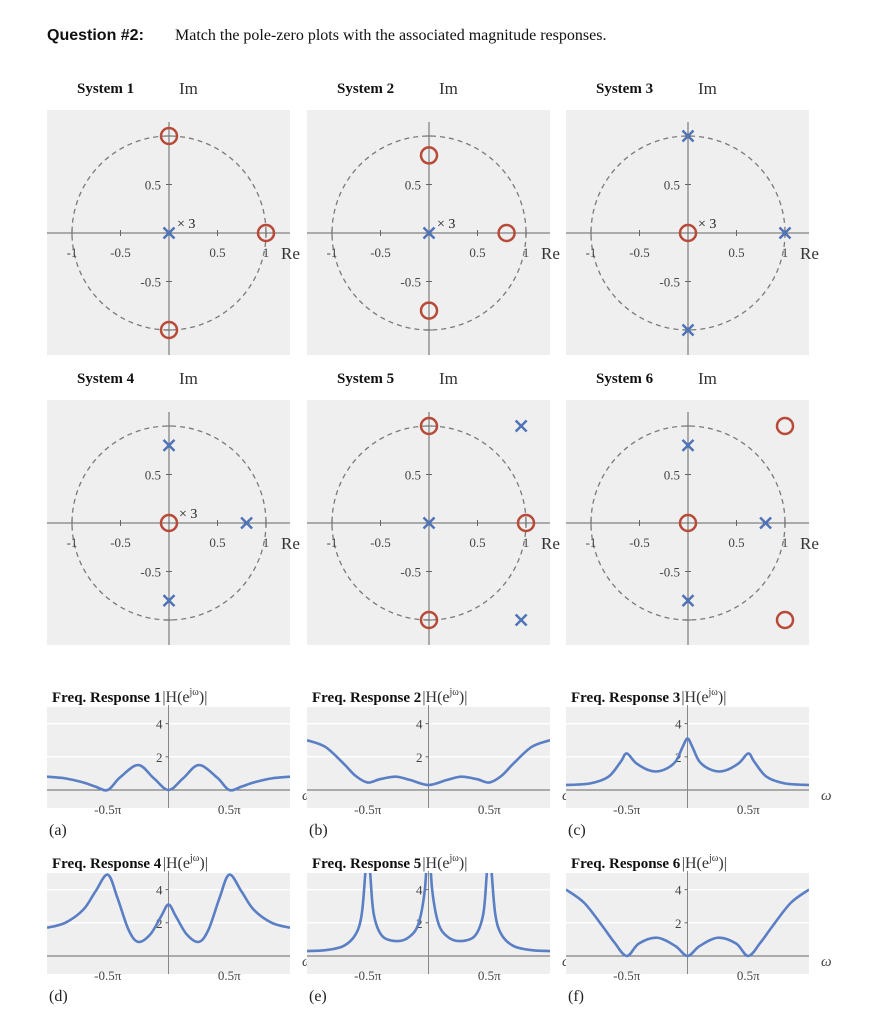 The image size is (881, 1024). What do you see at coordinates (419, 757) in the screenshot?
I see `y-tick-label: 2` at bounding box center [419, 757].